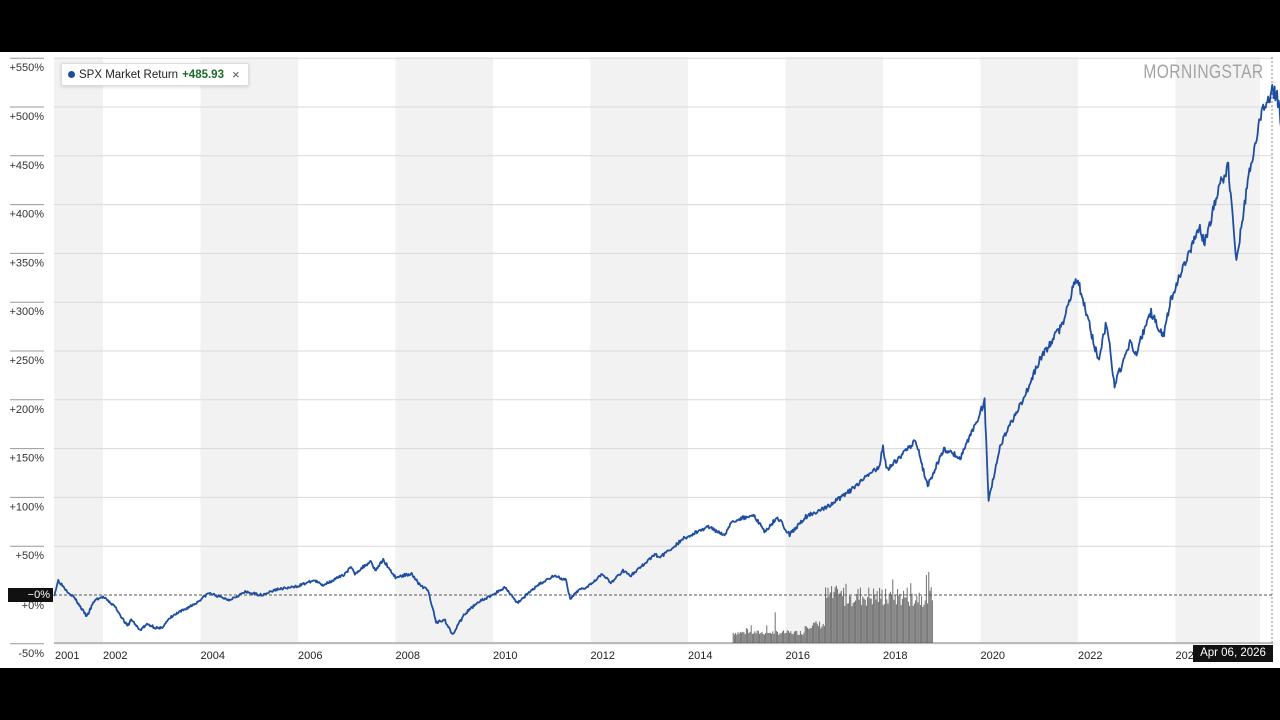  I want to click on legend-series-name: SPX Market Return, so click(129, 74).